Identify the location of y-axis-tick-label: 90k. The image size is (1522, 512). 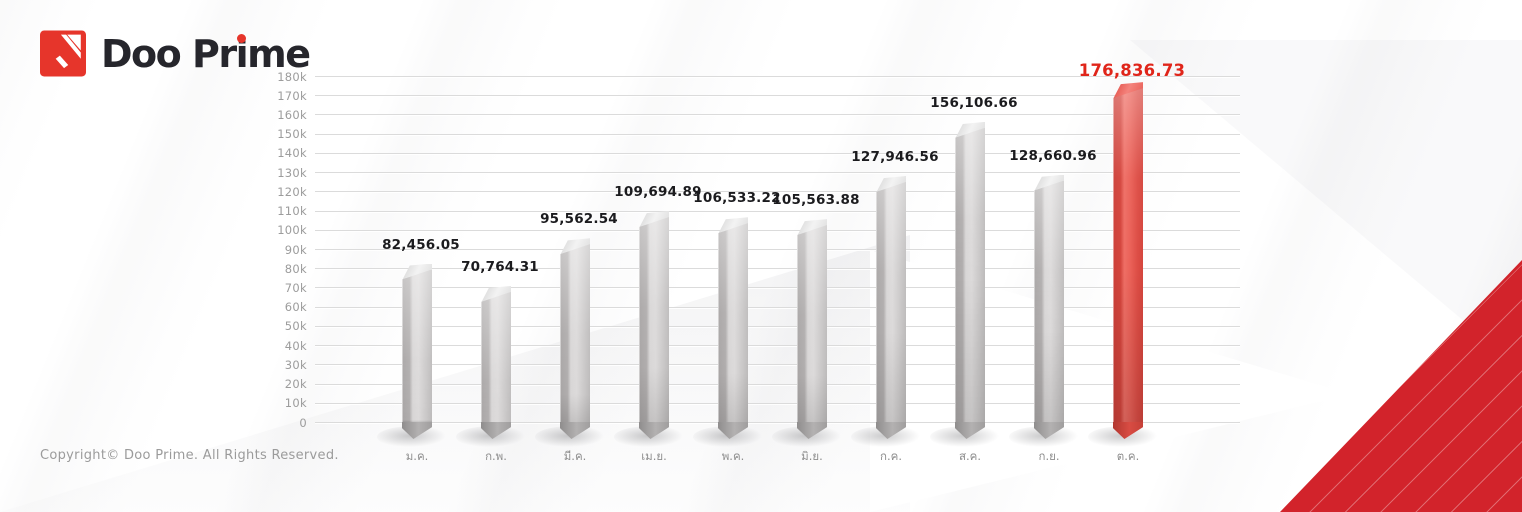
(295, 249).